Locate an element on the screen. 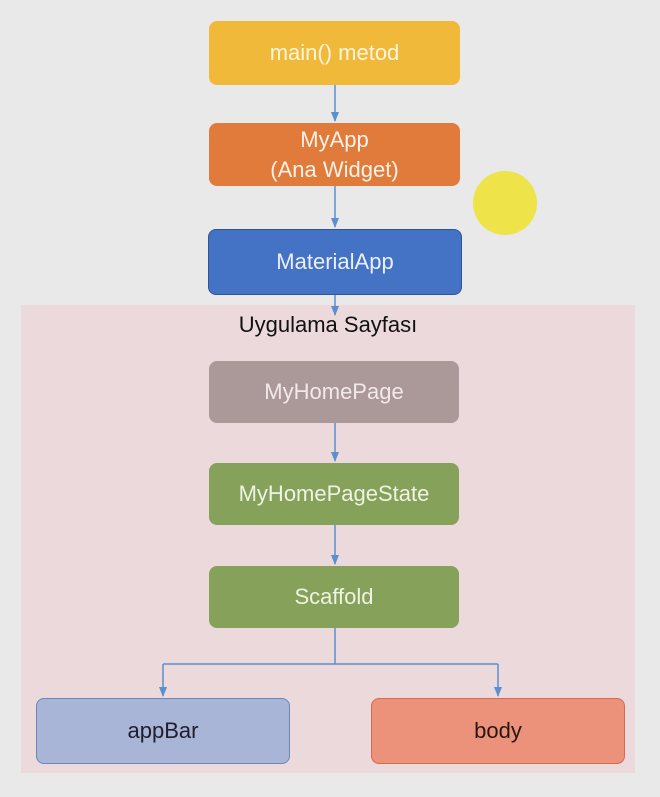 The width and height of the screenshot is (660, 797). node-my-home-page: MyHomePage is located at coordinates (334, 392).